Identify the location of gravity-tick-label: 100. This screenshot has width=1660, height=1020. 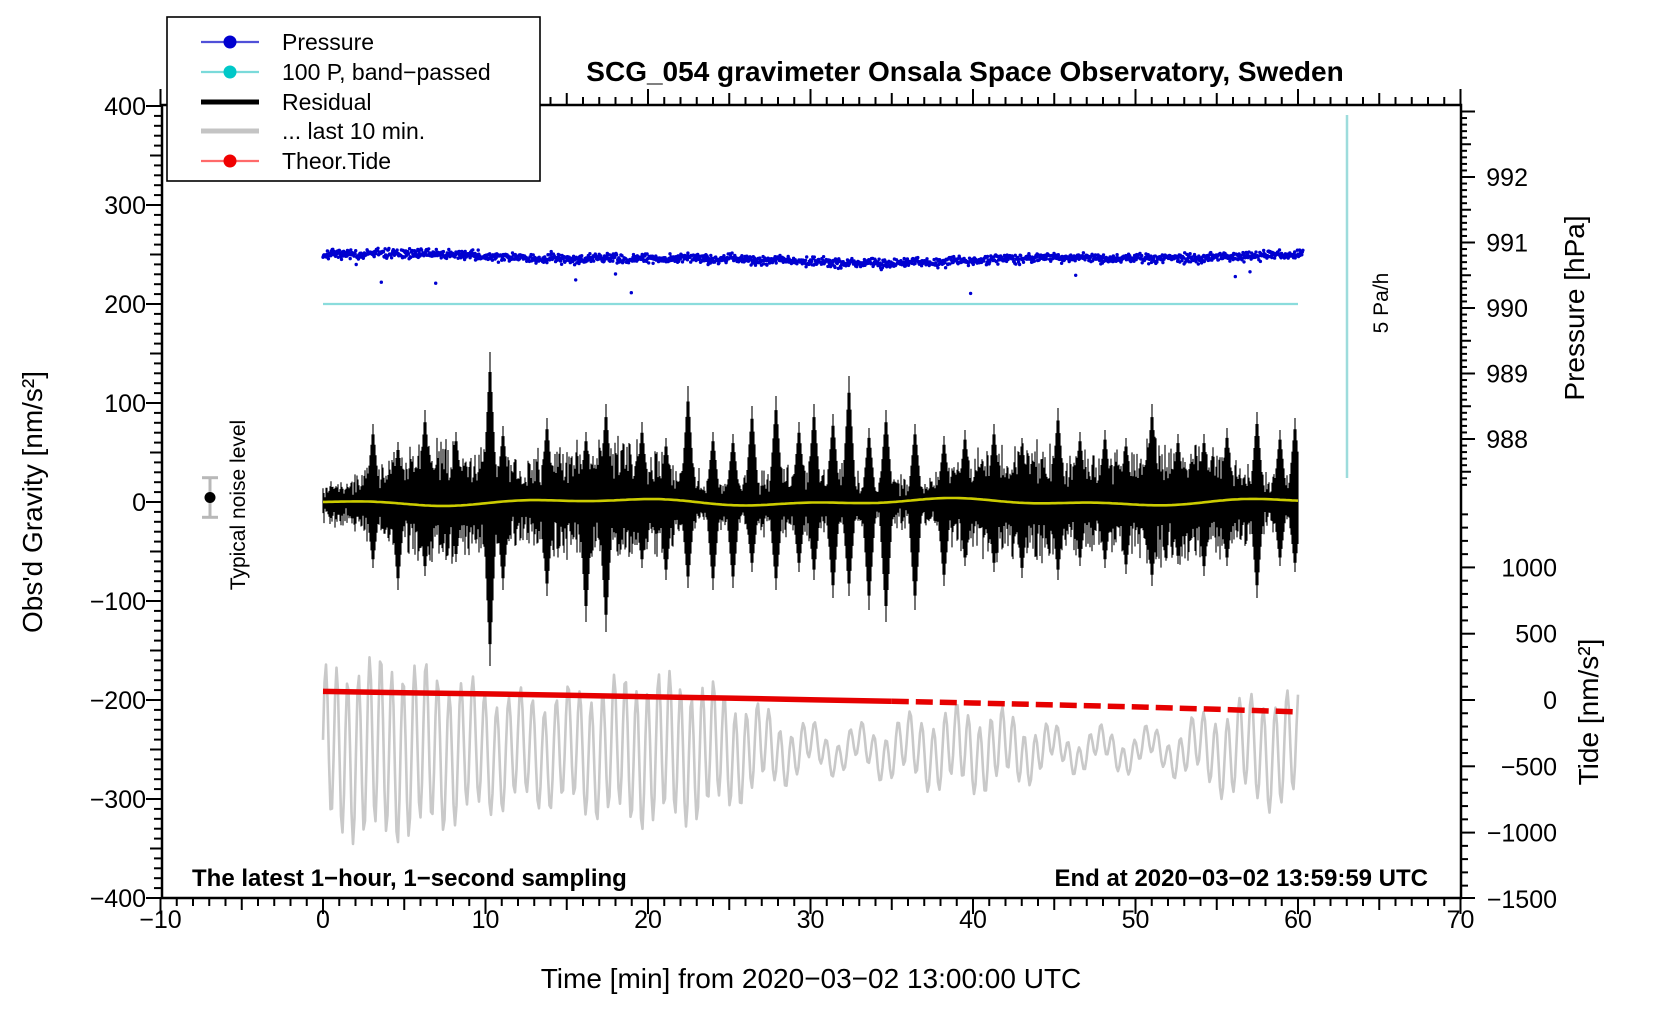
(125, 404).